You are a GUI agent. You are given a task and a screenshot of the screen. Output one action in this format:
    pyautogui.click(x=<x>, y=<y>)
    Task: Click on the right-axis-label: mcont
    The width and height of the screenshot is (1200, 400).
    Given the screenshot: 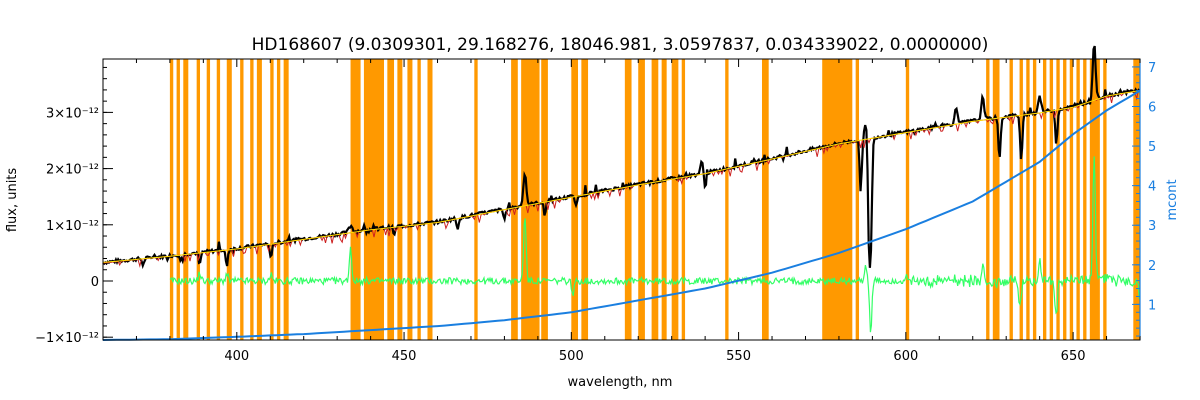 What is the action you would take?
    pyautogui.click(x=1172, y=199)
    